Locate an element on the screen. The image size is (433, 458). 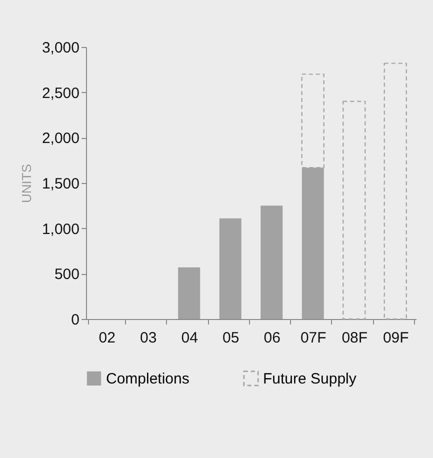
x-tick-label: 05 is located at coordinates (231, 338).